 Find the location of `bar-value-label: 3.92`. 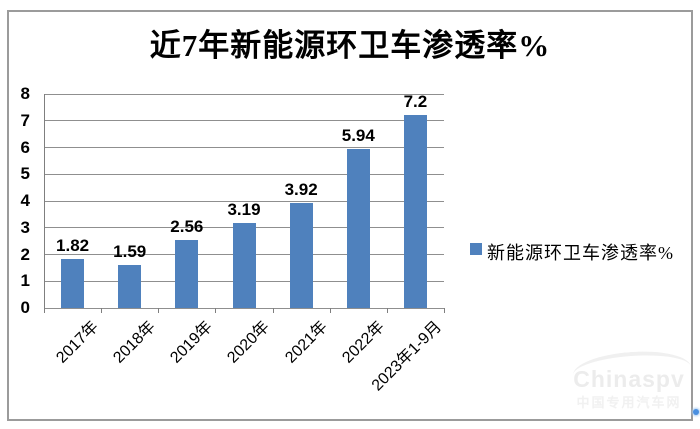

bar-value-label: 3.92 is located at coordinates (301, 190).